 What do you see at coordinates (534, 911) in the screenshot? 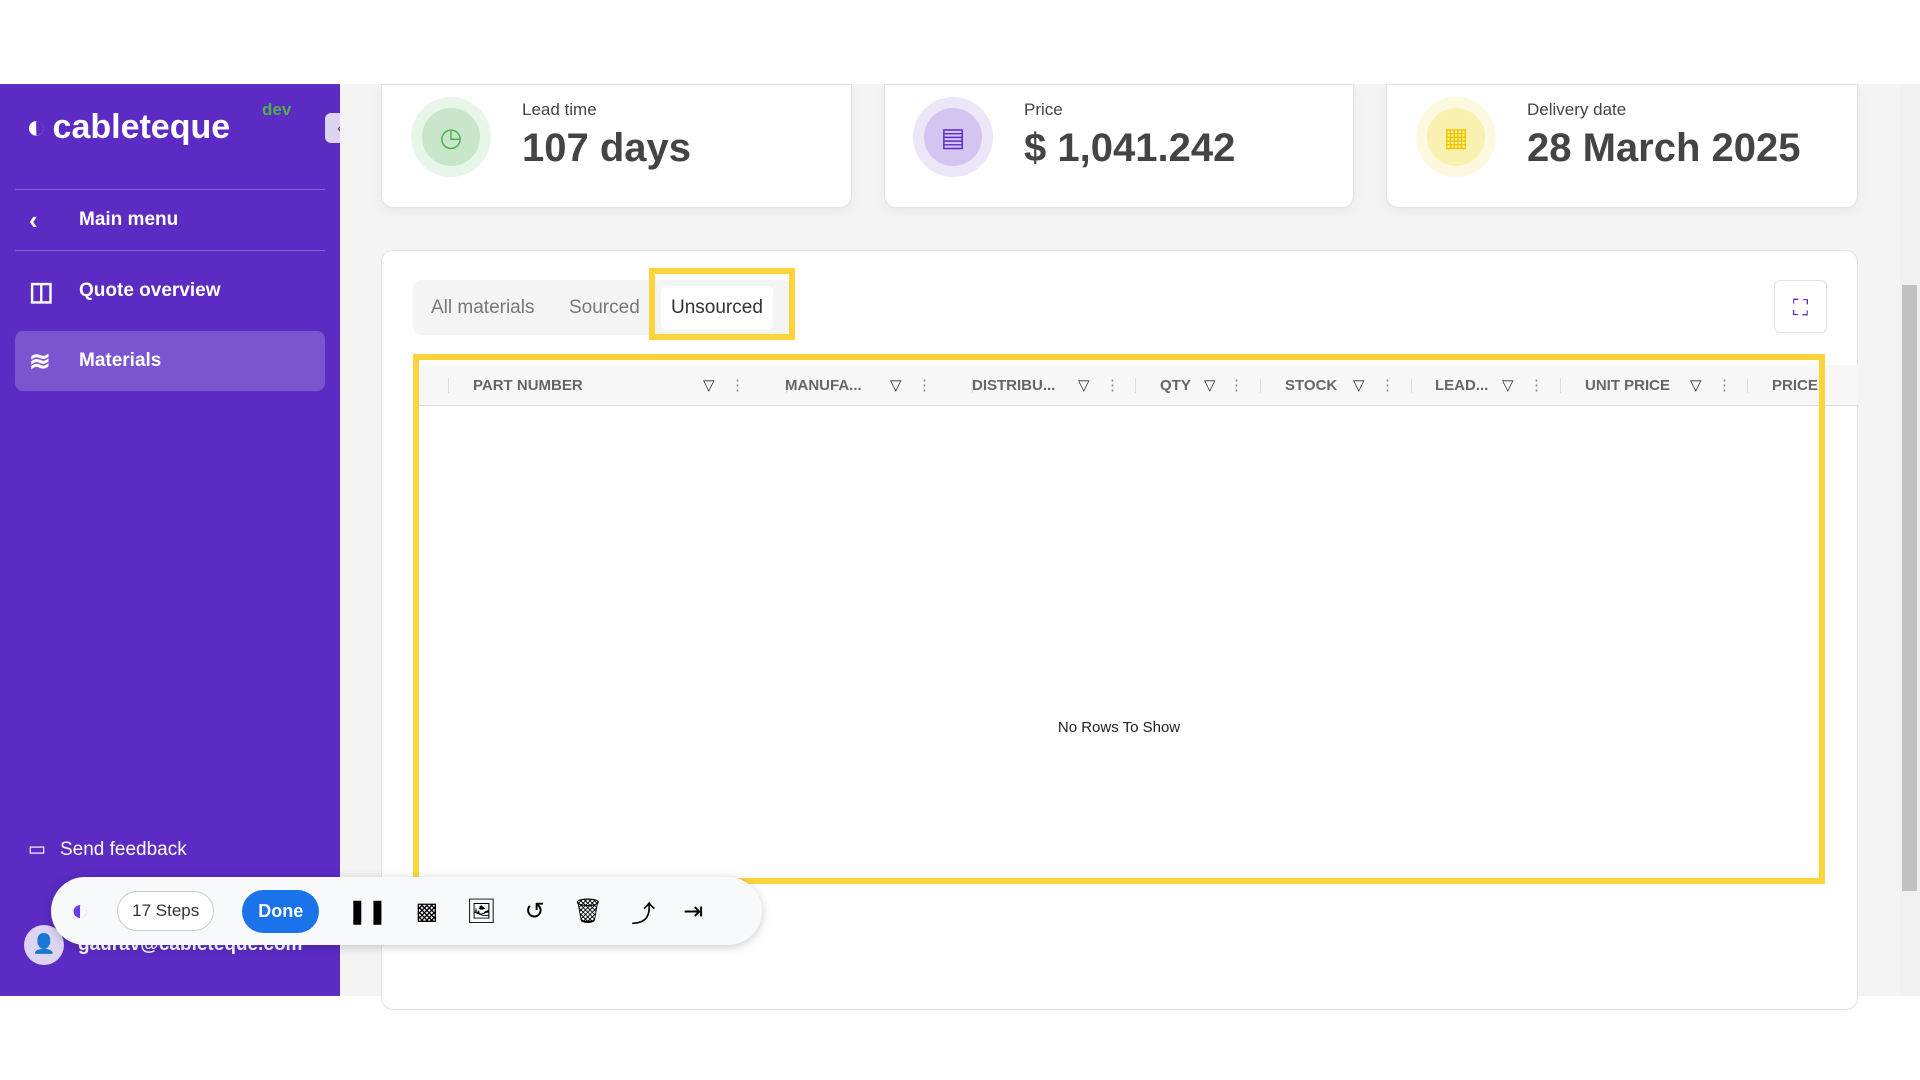
I see `undo-icon: ↺` at bounding box center [534, 911].